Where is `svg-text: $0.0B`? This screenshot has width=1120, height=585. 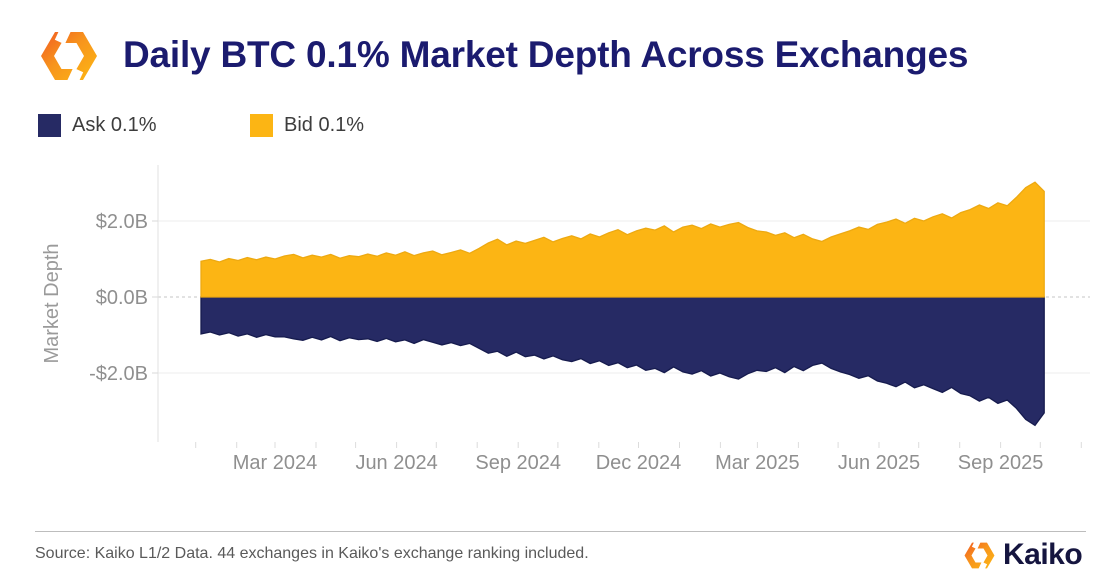
svg-text: $0.0B is located at coordinates (122, 298).